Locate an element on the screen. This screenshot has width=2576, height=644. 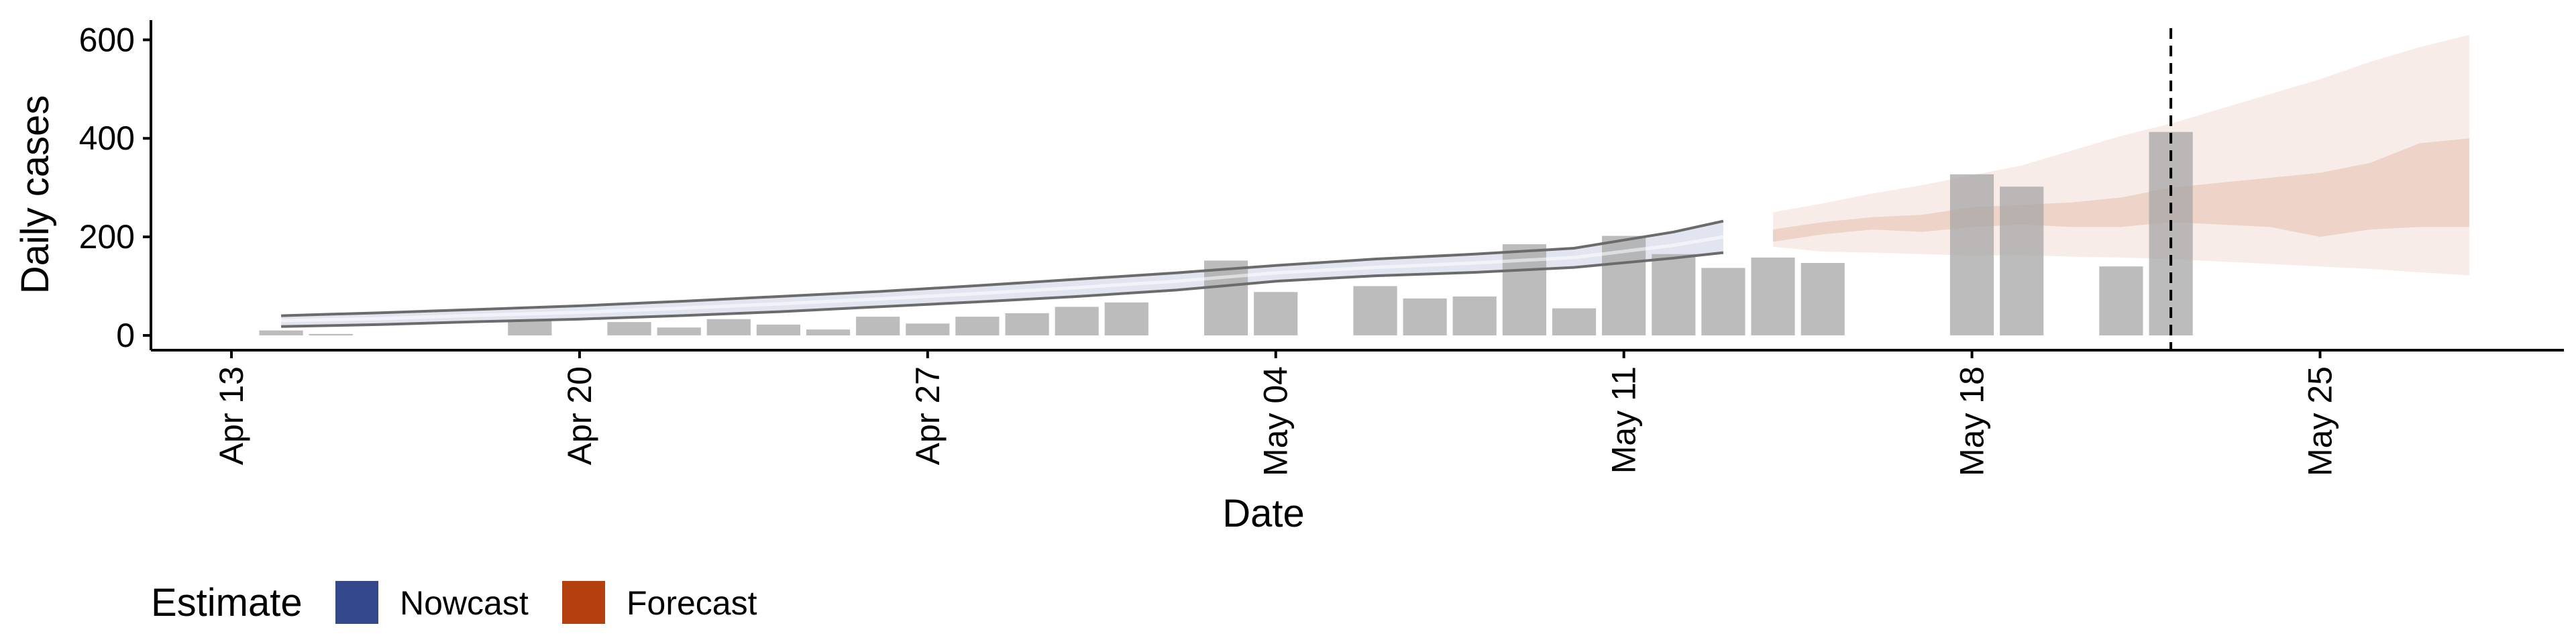
x-tick-label: May 18 is located at coordinates (1972, 421).